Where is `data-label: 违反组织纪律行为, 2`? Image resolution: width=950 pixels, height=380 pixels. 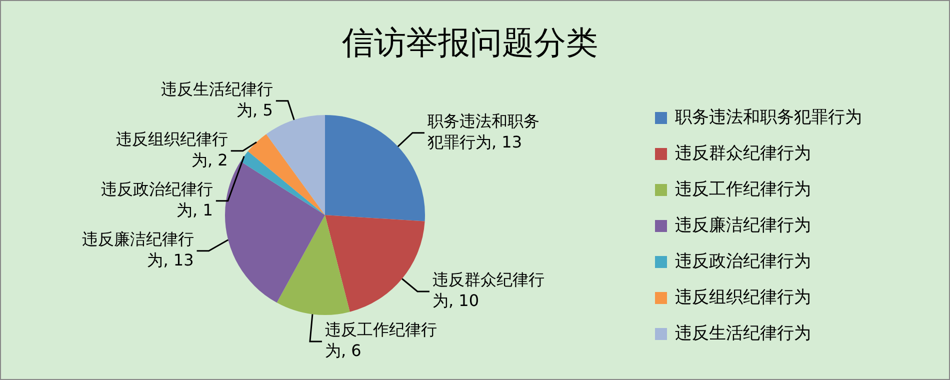 data-label: 违反组织纪律行为, 2 is located at coordinates (172, 150).